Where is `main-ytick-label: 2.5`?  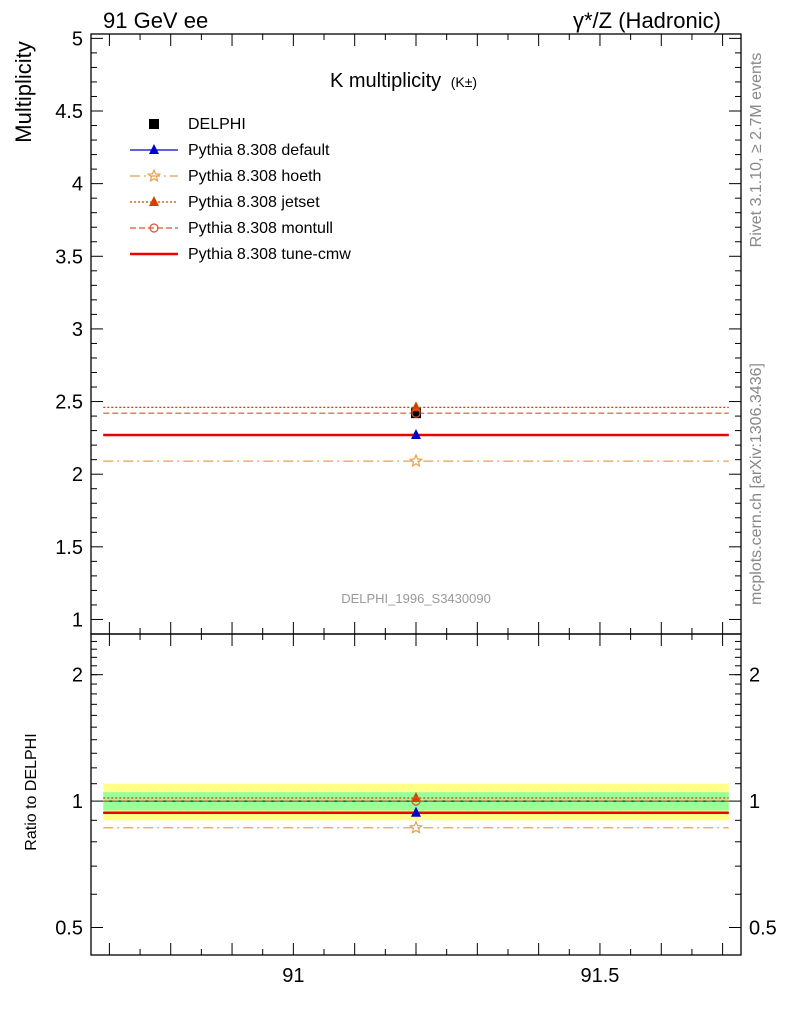
main-ytick-label: 2.5 is located at coordinates (69, 403).